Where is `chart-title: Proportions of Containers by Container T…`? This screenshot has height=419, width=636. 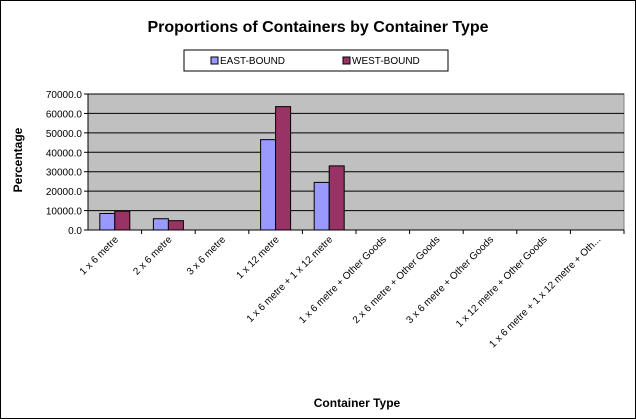
chart-title: Proportions of Containers by Container T… is located at coordinates (317, 27).